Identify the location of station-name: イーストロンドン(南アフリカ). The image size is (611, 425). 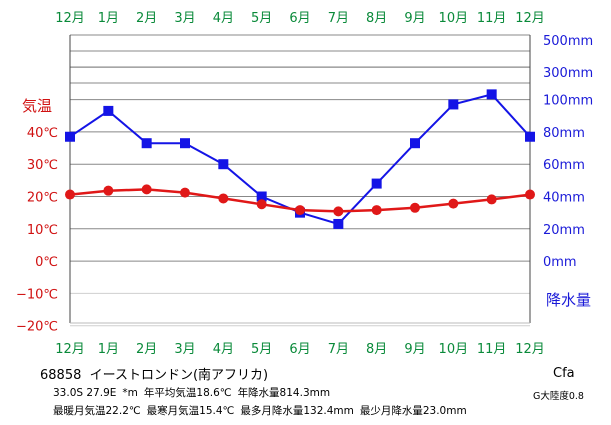
(179, 375).